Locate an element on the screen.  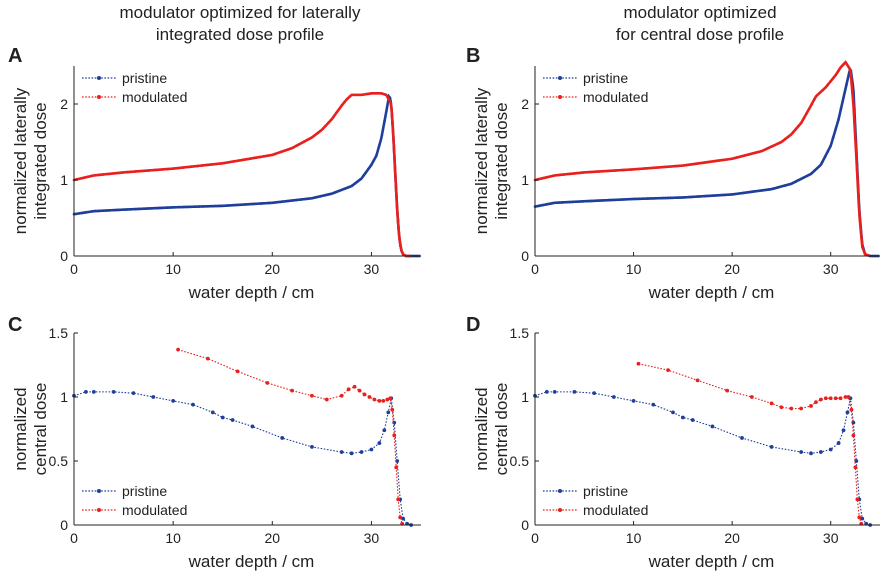
y-axis-label-line1: normalized is located at coordinates (20, 428).